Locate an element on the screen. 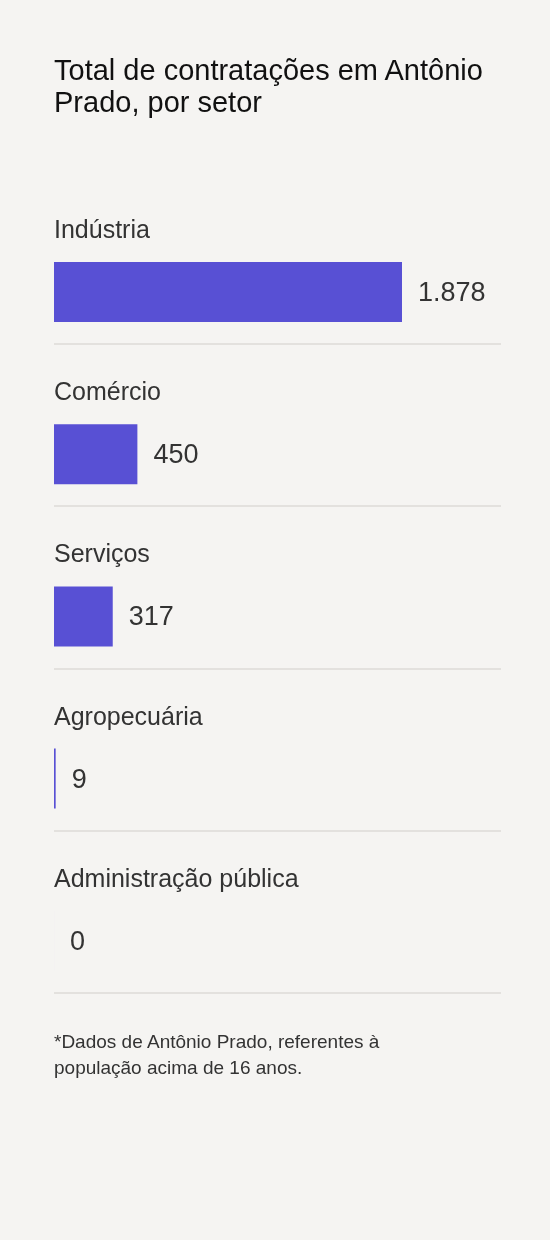  chart-title: Total de contratações em Antônio Prado, por setor is located at coordinates (269, 86).